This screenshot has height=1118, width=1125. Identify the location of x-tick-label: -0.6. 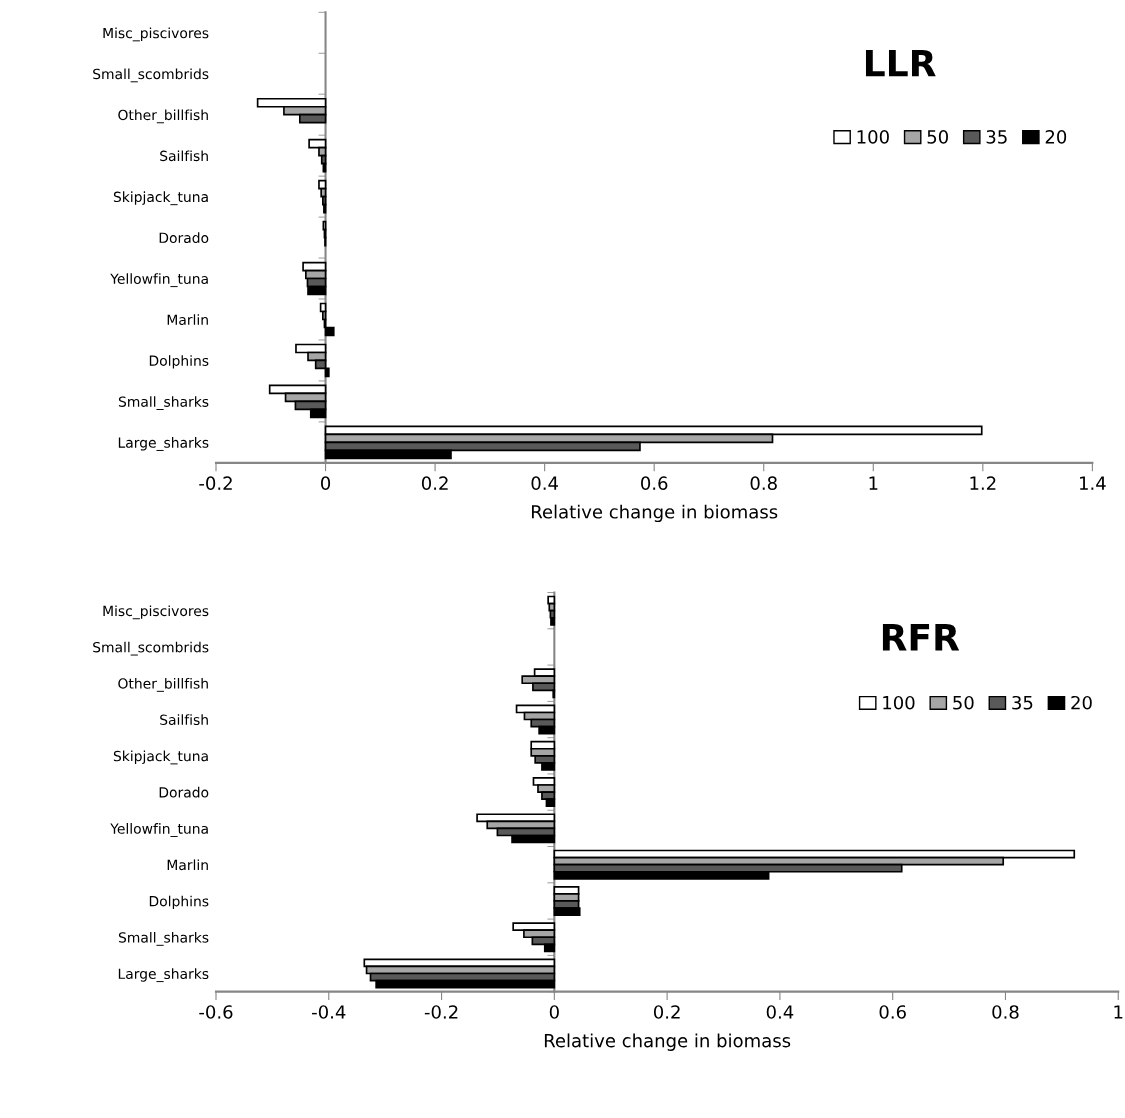
(216, 1012).